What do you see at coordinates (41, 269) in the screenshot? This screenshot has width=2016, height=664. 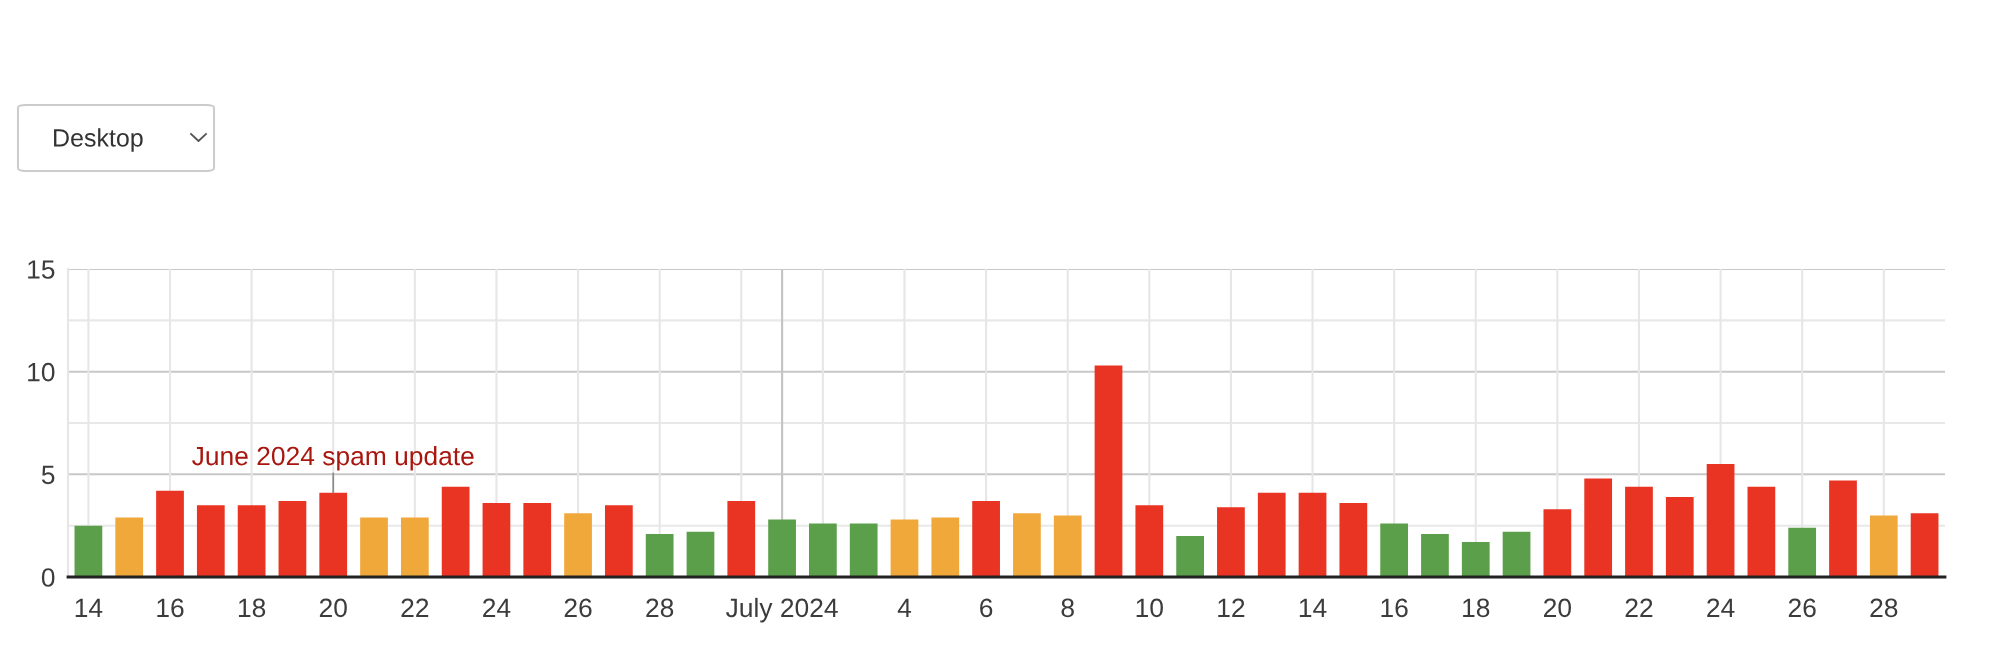 I see `y-tick-label: 15` at bounding box center [41, 269].